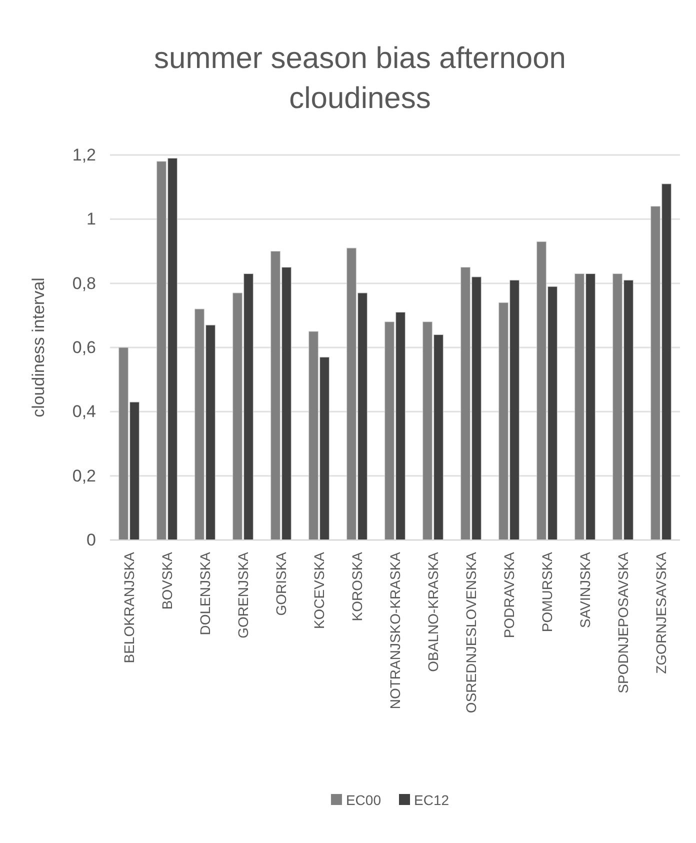 This screenshot has height=843, width=696. Describe the element at coordinates (204, 593) in the screenshot. I see `x-tick-label: DOLENJSKA` at that location.